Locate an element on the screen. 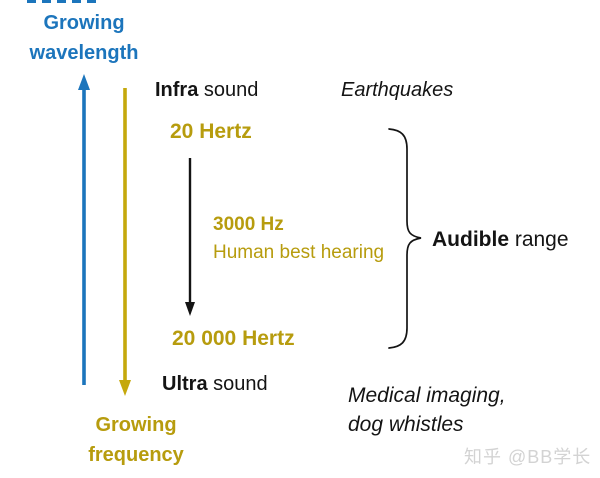  upper-bound-20000hz-label: 20 000 Hertz is located at coordinates (233, 338).